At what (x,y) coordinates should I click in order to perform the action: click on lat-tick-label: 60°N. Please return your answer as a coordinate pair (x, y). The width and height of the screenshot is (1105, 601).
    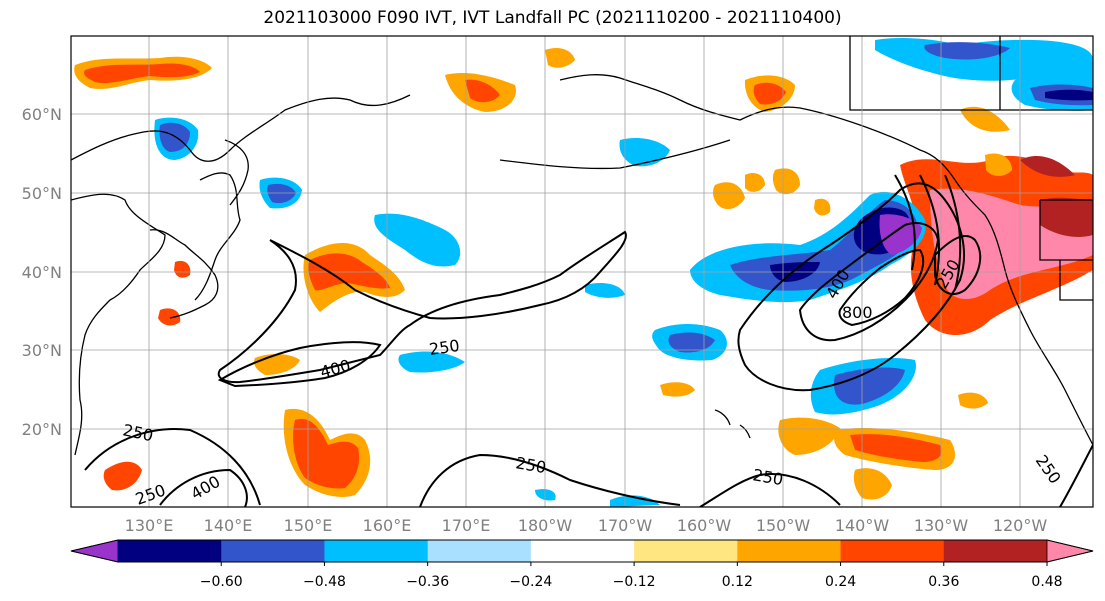
    Looking at the image, I should click on (42, 114).